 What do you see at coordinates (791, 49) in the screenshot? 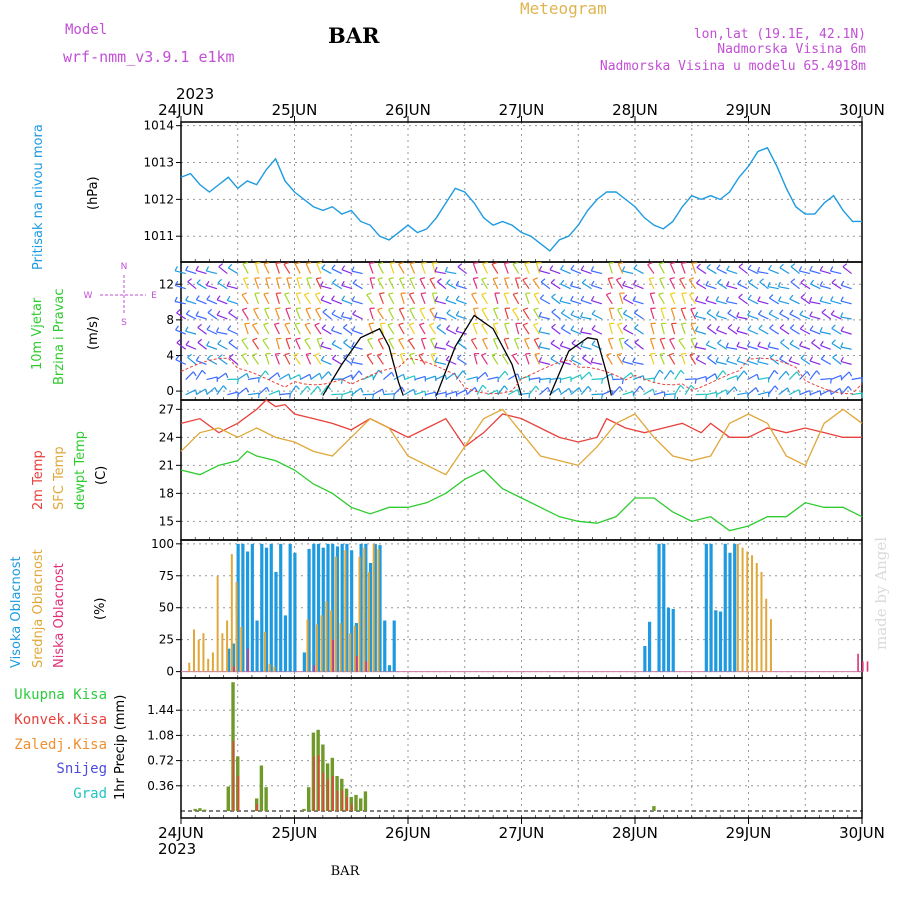
I see `elevation-text: Nadmorska Visina 6m` at bounding box center [791, 49].